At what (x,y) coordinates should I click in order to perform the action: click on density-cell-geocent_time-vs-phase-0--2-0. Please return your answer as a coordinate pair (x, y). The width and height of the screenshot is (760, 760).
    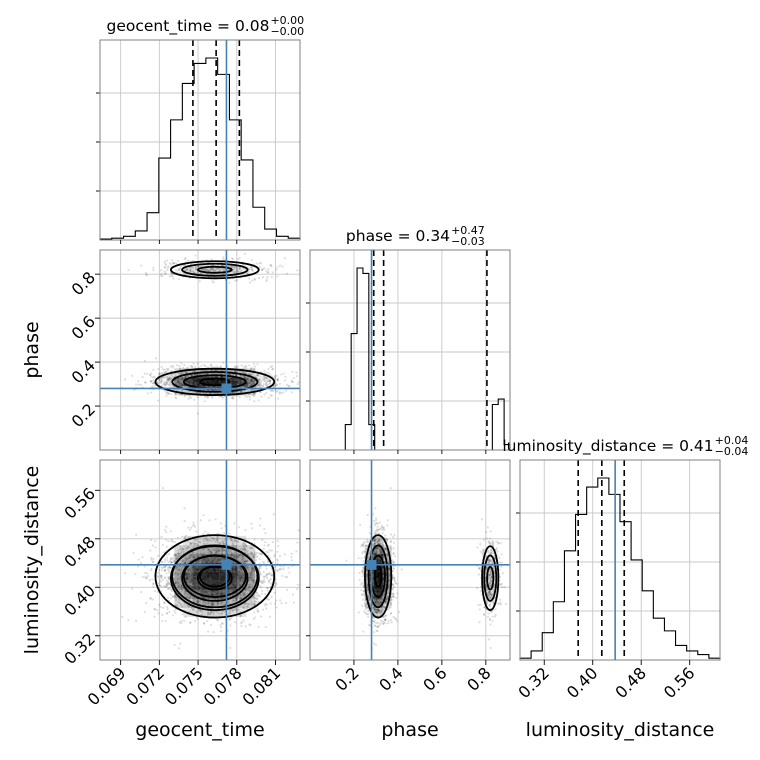
    Looking at the image, I should click on (197, 382).